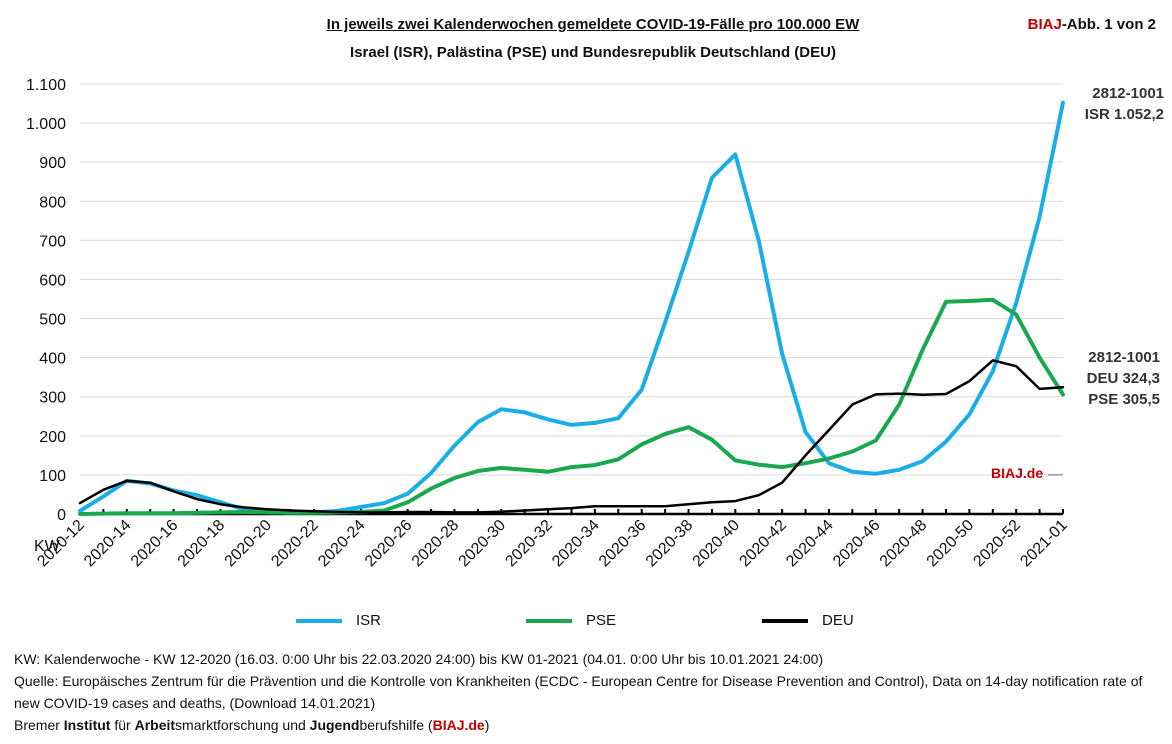 Image resolution: width=1172 pixels, height=744 pixels. What do you see at coordinates (1044, 544) in the screenshot?
I see `x-tick-label: 2021-01` at bounding box center [1044, 544].